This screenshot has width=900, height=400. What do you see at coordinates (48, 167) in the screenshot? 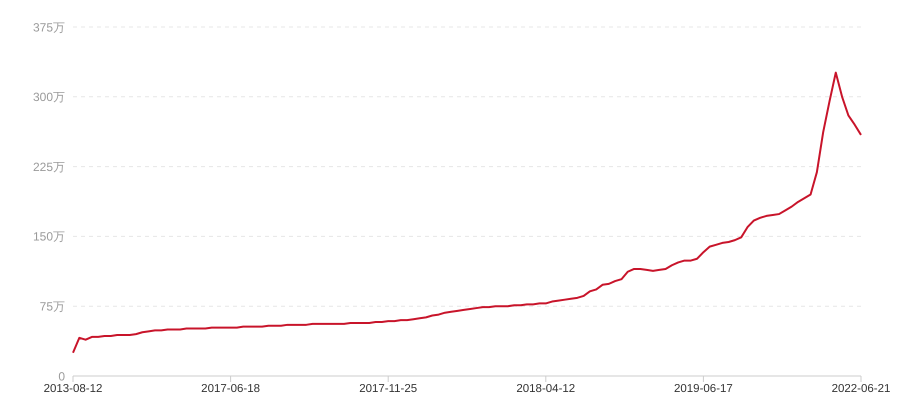
I see `y-tick-label: 225万` at bounding box center [48, 167].